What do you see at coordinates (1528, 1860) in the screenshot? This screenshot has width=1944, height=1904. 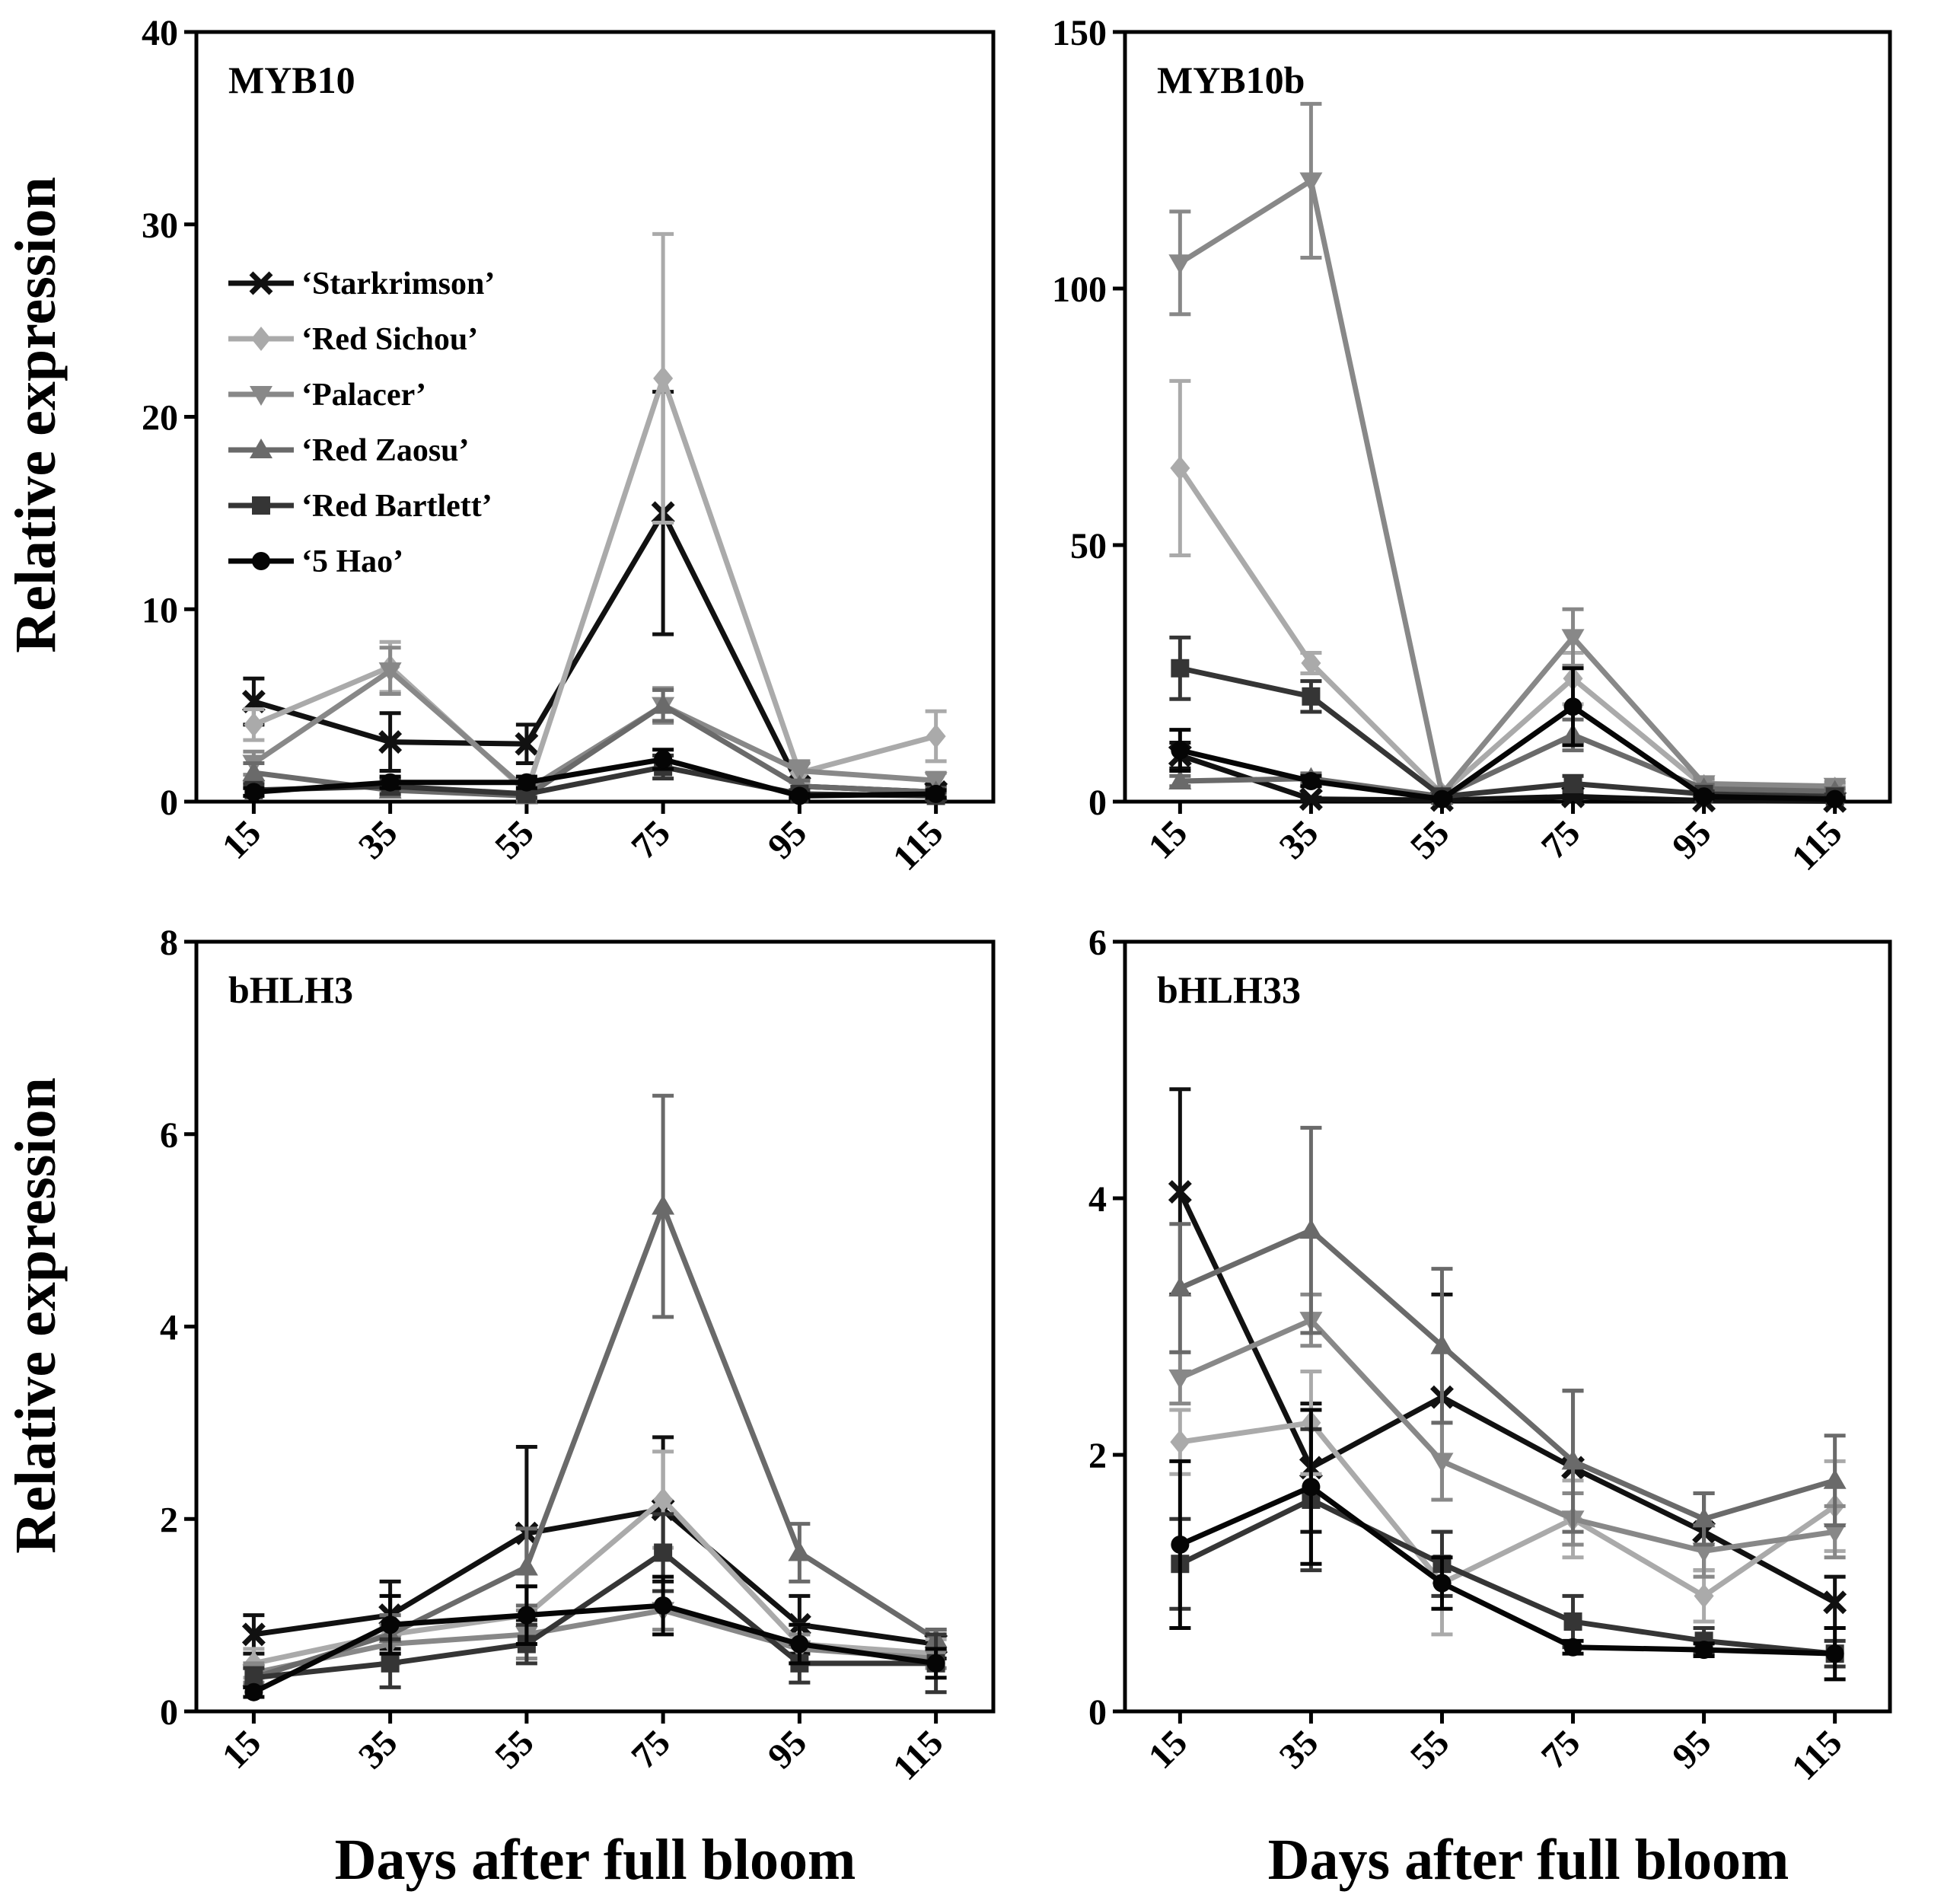 I see `x-axis-label-right: Days after full bloom` at bounding box center [1528, 1860].